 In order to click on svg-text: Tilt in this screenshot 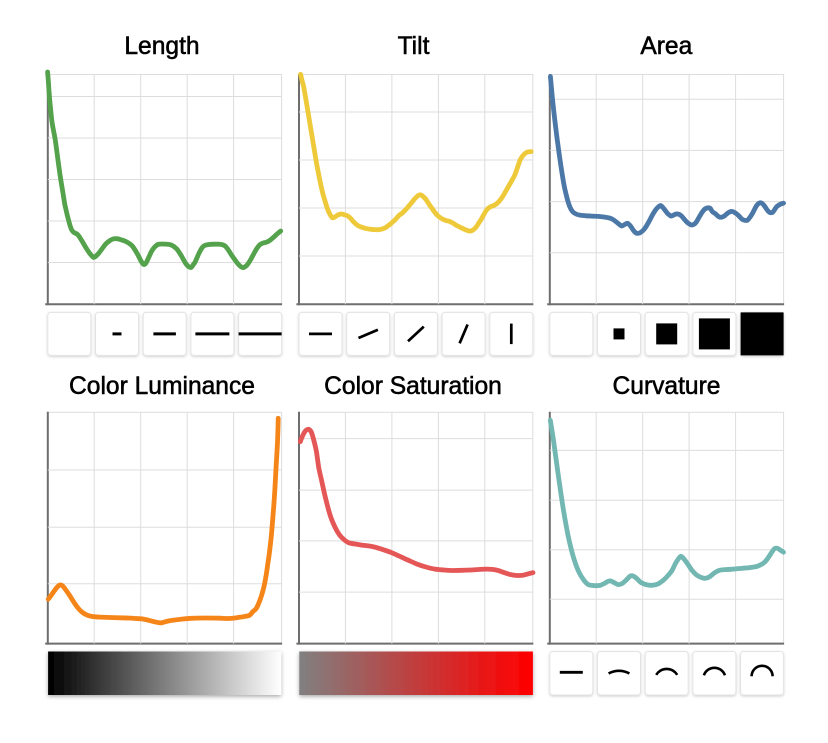, I will do `click(414, 46)`.